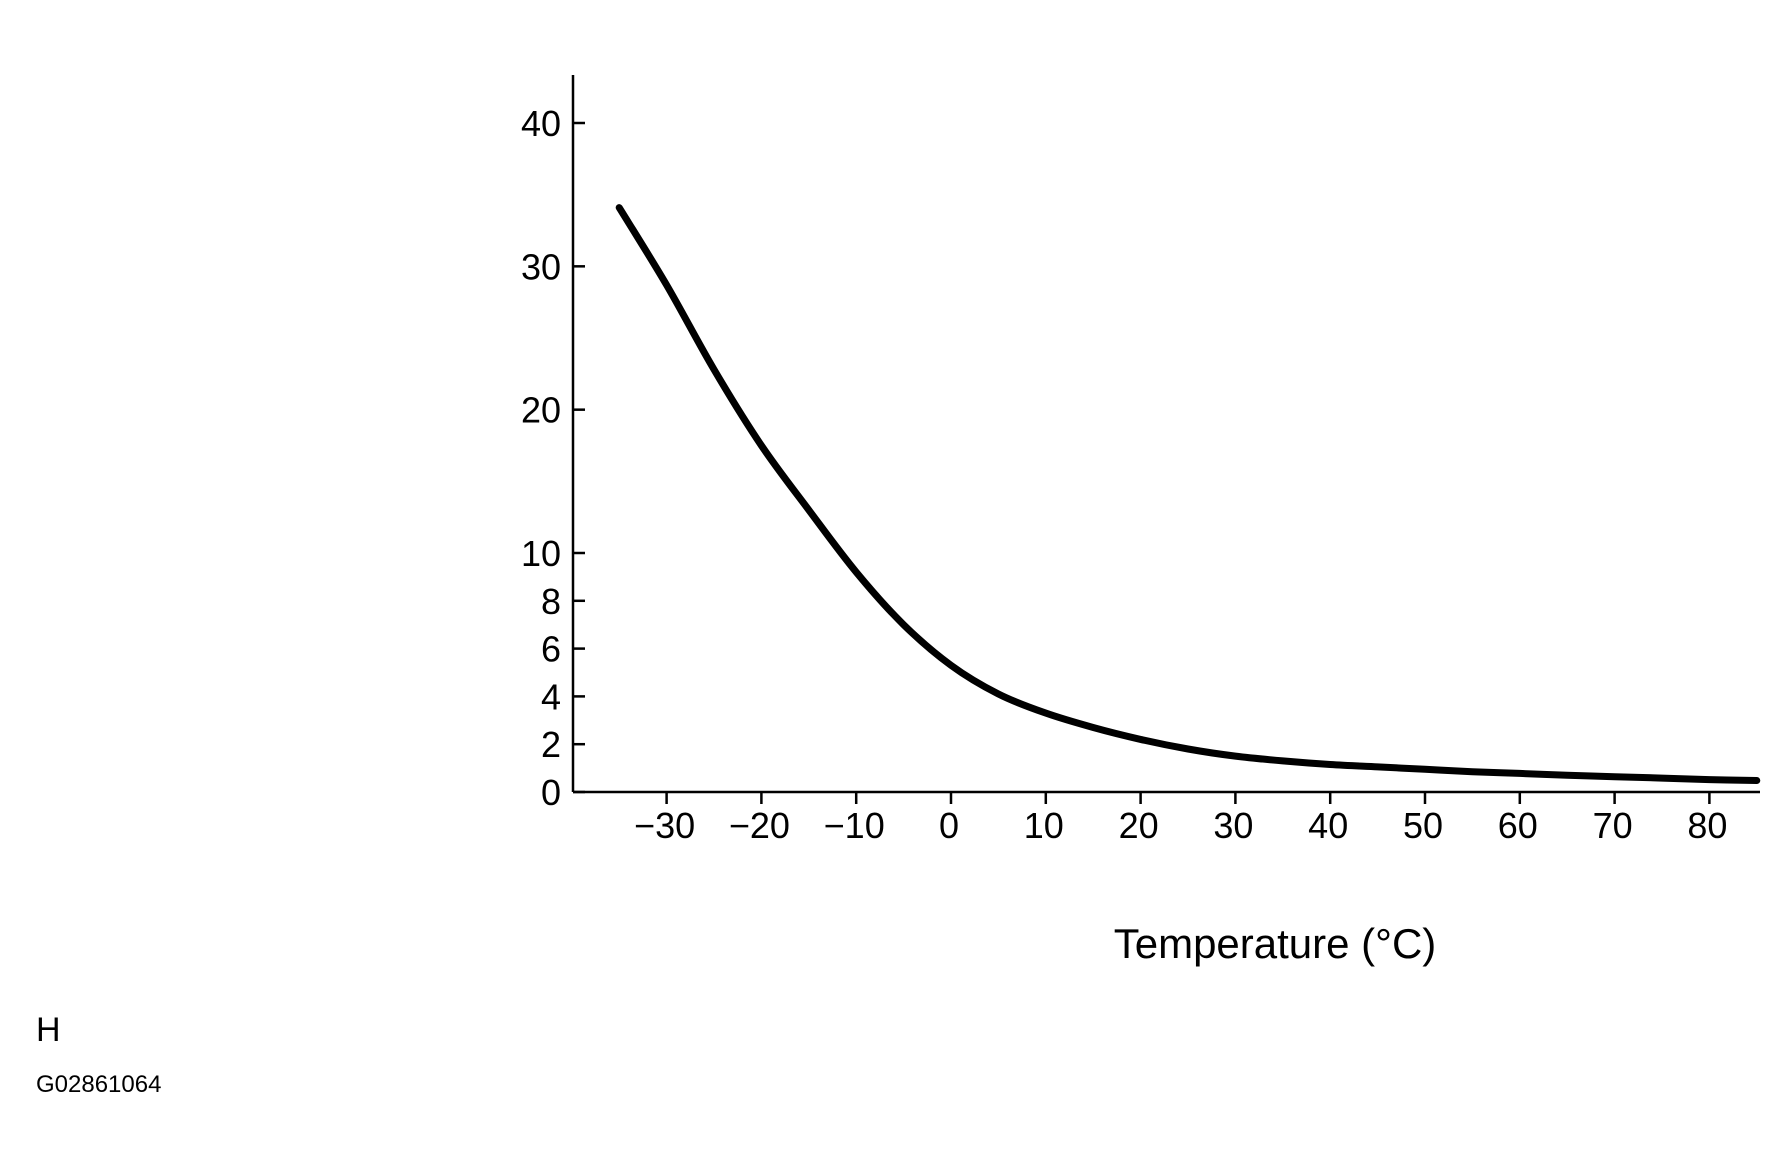  Describe the element at coordinates (99, 1084) in the screenshot. I see `figure-id: G02861064` at that location.